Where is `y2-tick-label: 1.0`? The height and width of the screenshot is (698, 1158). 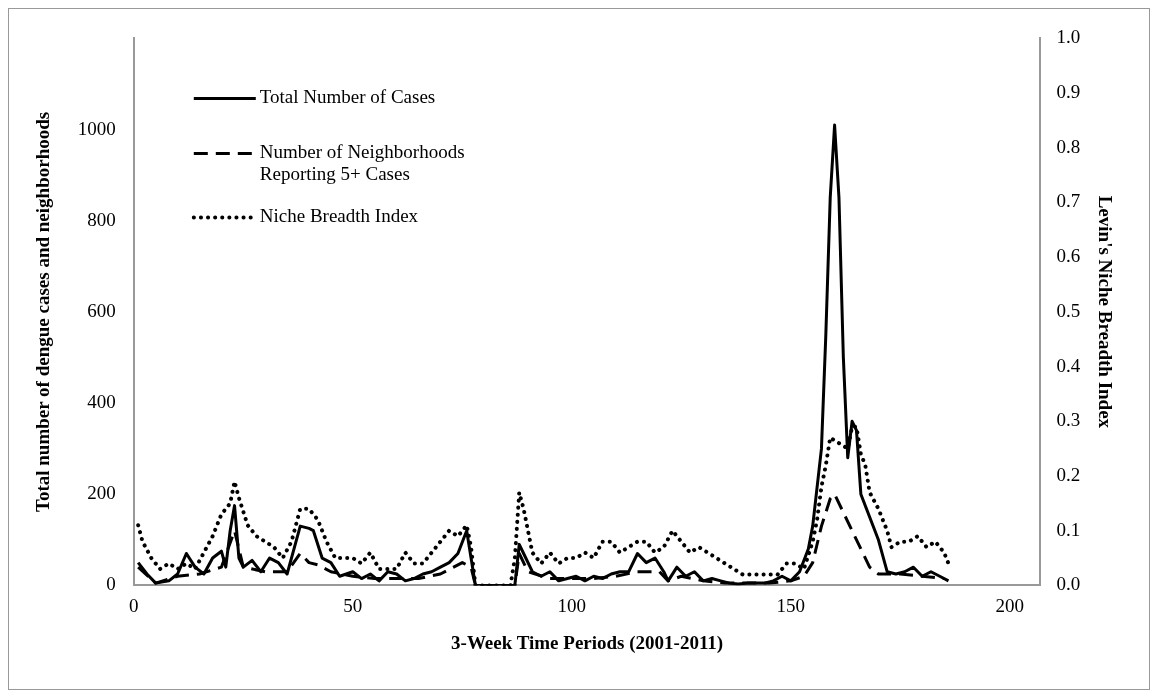 y2-tick-label: 1.0 is located at coordinates (1068, 37).